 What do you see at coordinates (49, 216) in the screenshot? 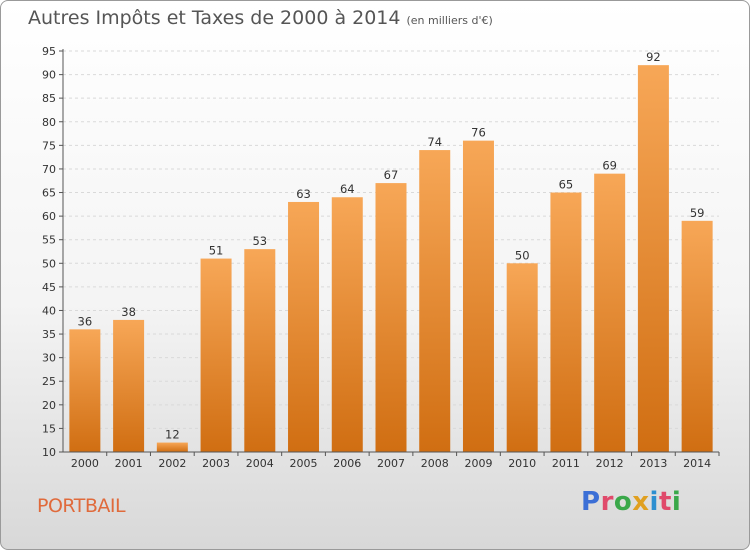
I see `y-tick-label: 60` at bounding box center [49, 216].